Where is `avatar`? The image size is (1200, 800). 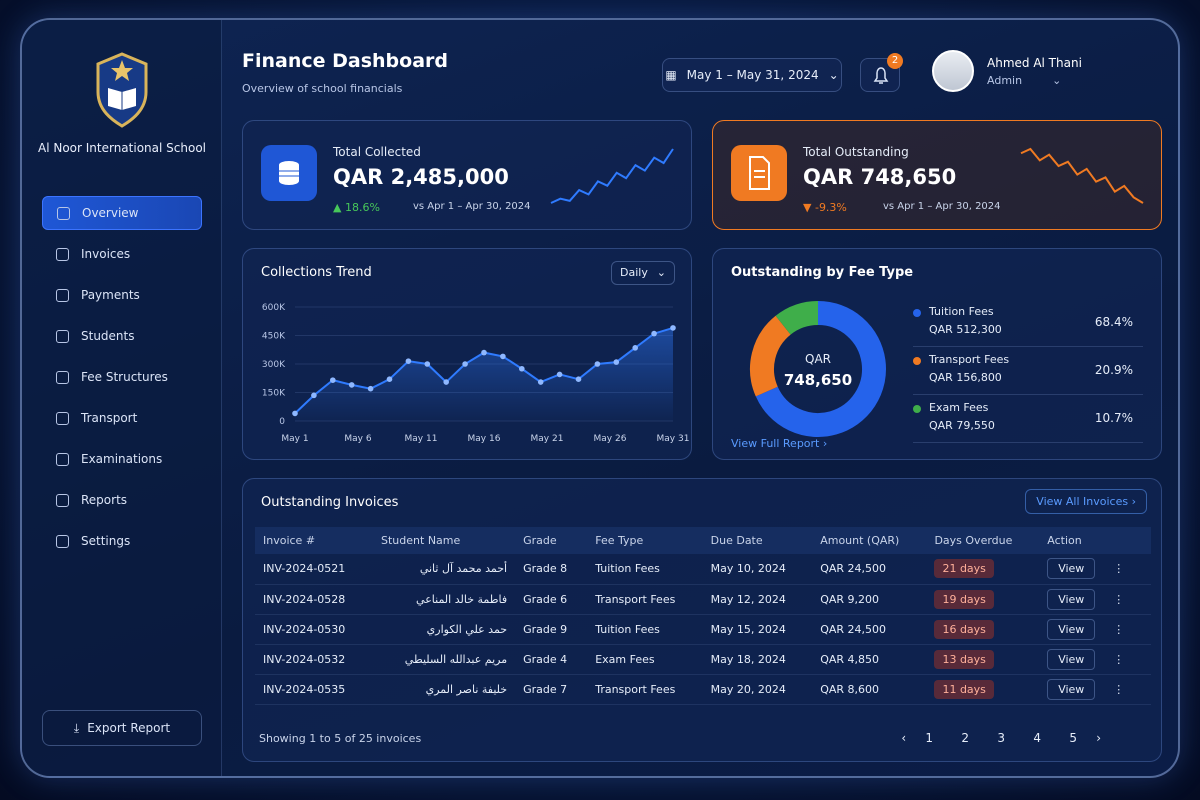
avatar is located at coordinates (953, 71).